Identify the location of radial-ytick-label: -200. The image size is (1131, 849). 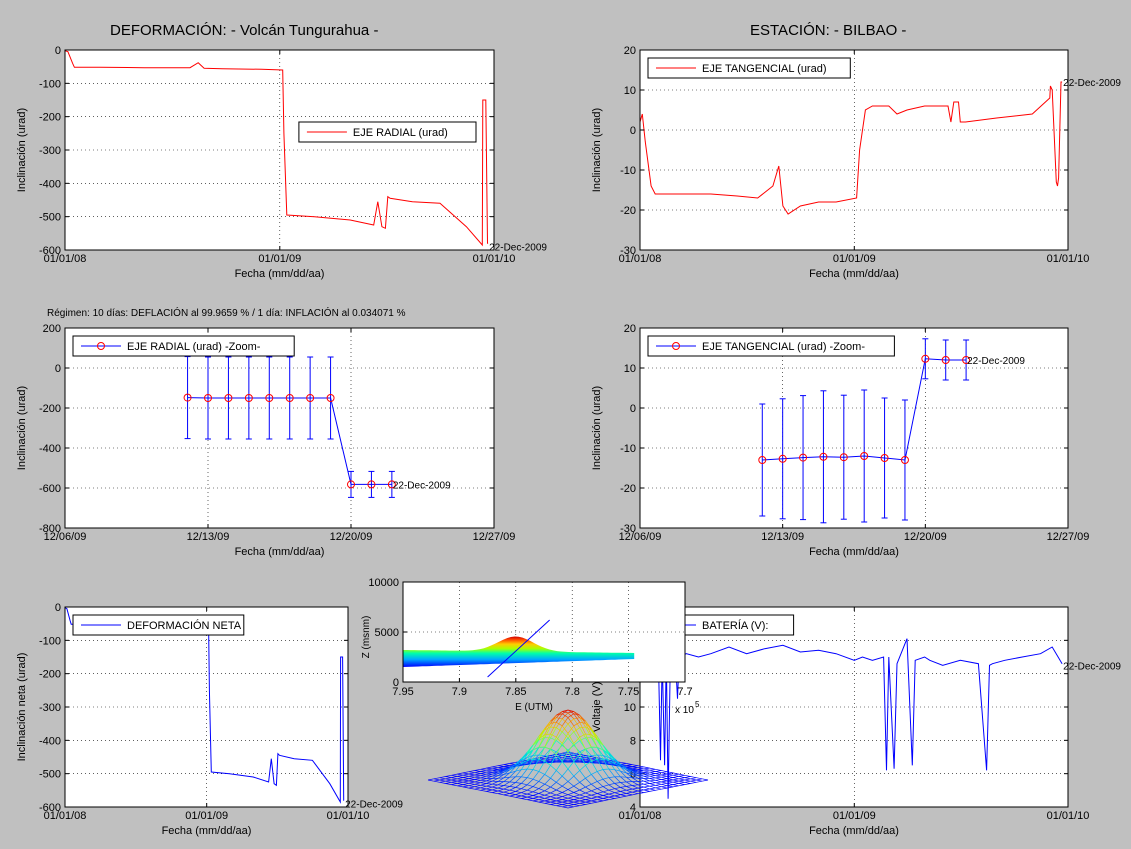
(50, 118).